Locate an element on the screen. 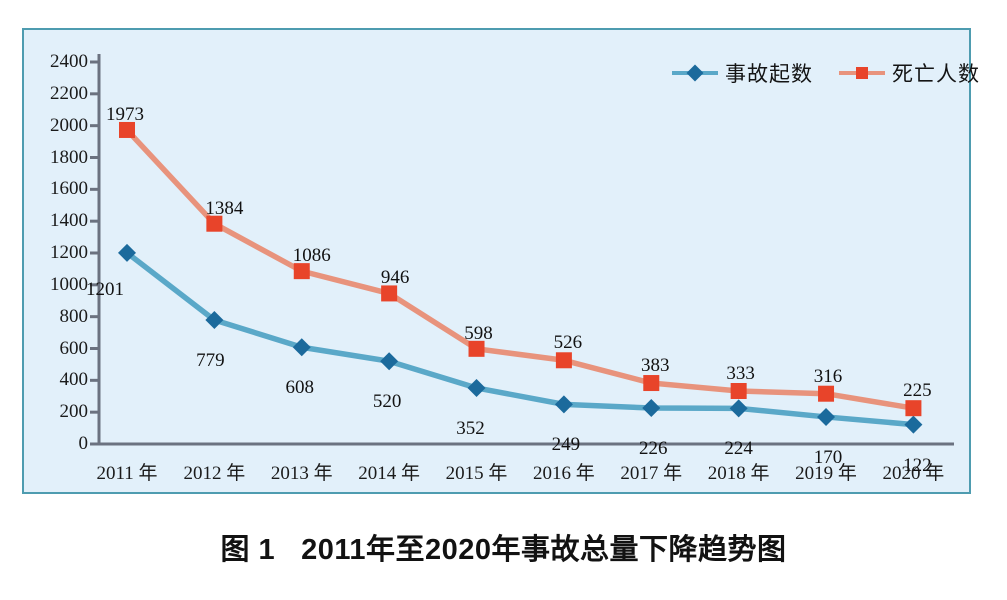 The height and width of the screenshot is (600, 1007). y-axis-tick-label: 600 is located at coordinates (74, 348).